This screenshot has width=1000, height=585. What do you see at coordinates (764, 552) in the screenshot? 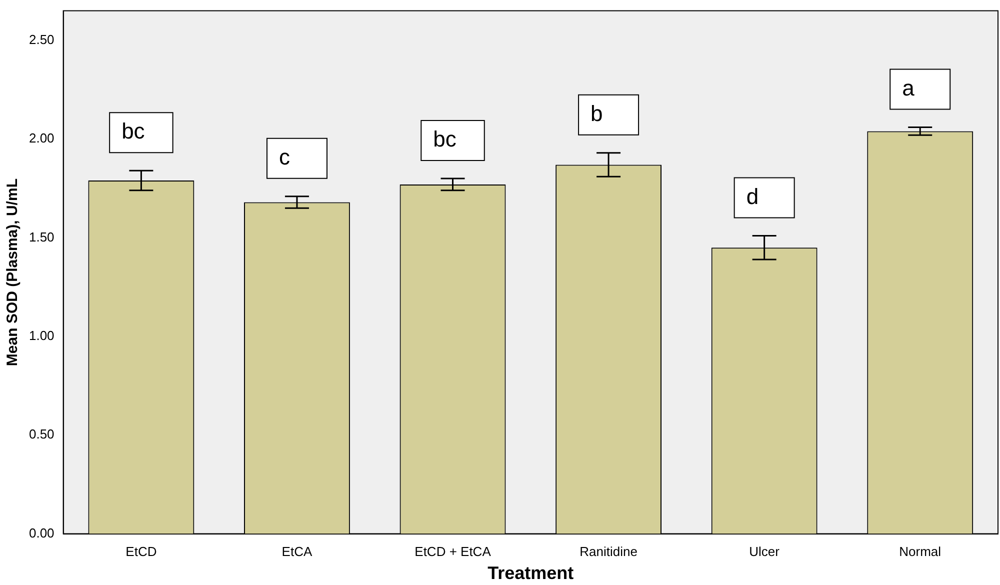
I see `x-tick-label: Ulcer` at bounding box center [764, 552].